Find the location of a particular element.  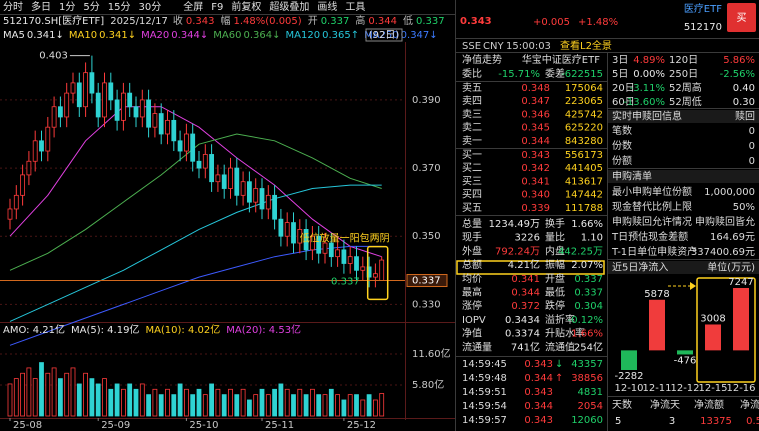

purchase-value: 50% is located at coordinates (744, 207).